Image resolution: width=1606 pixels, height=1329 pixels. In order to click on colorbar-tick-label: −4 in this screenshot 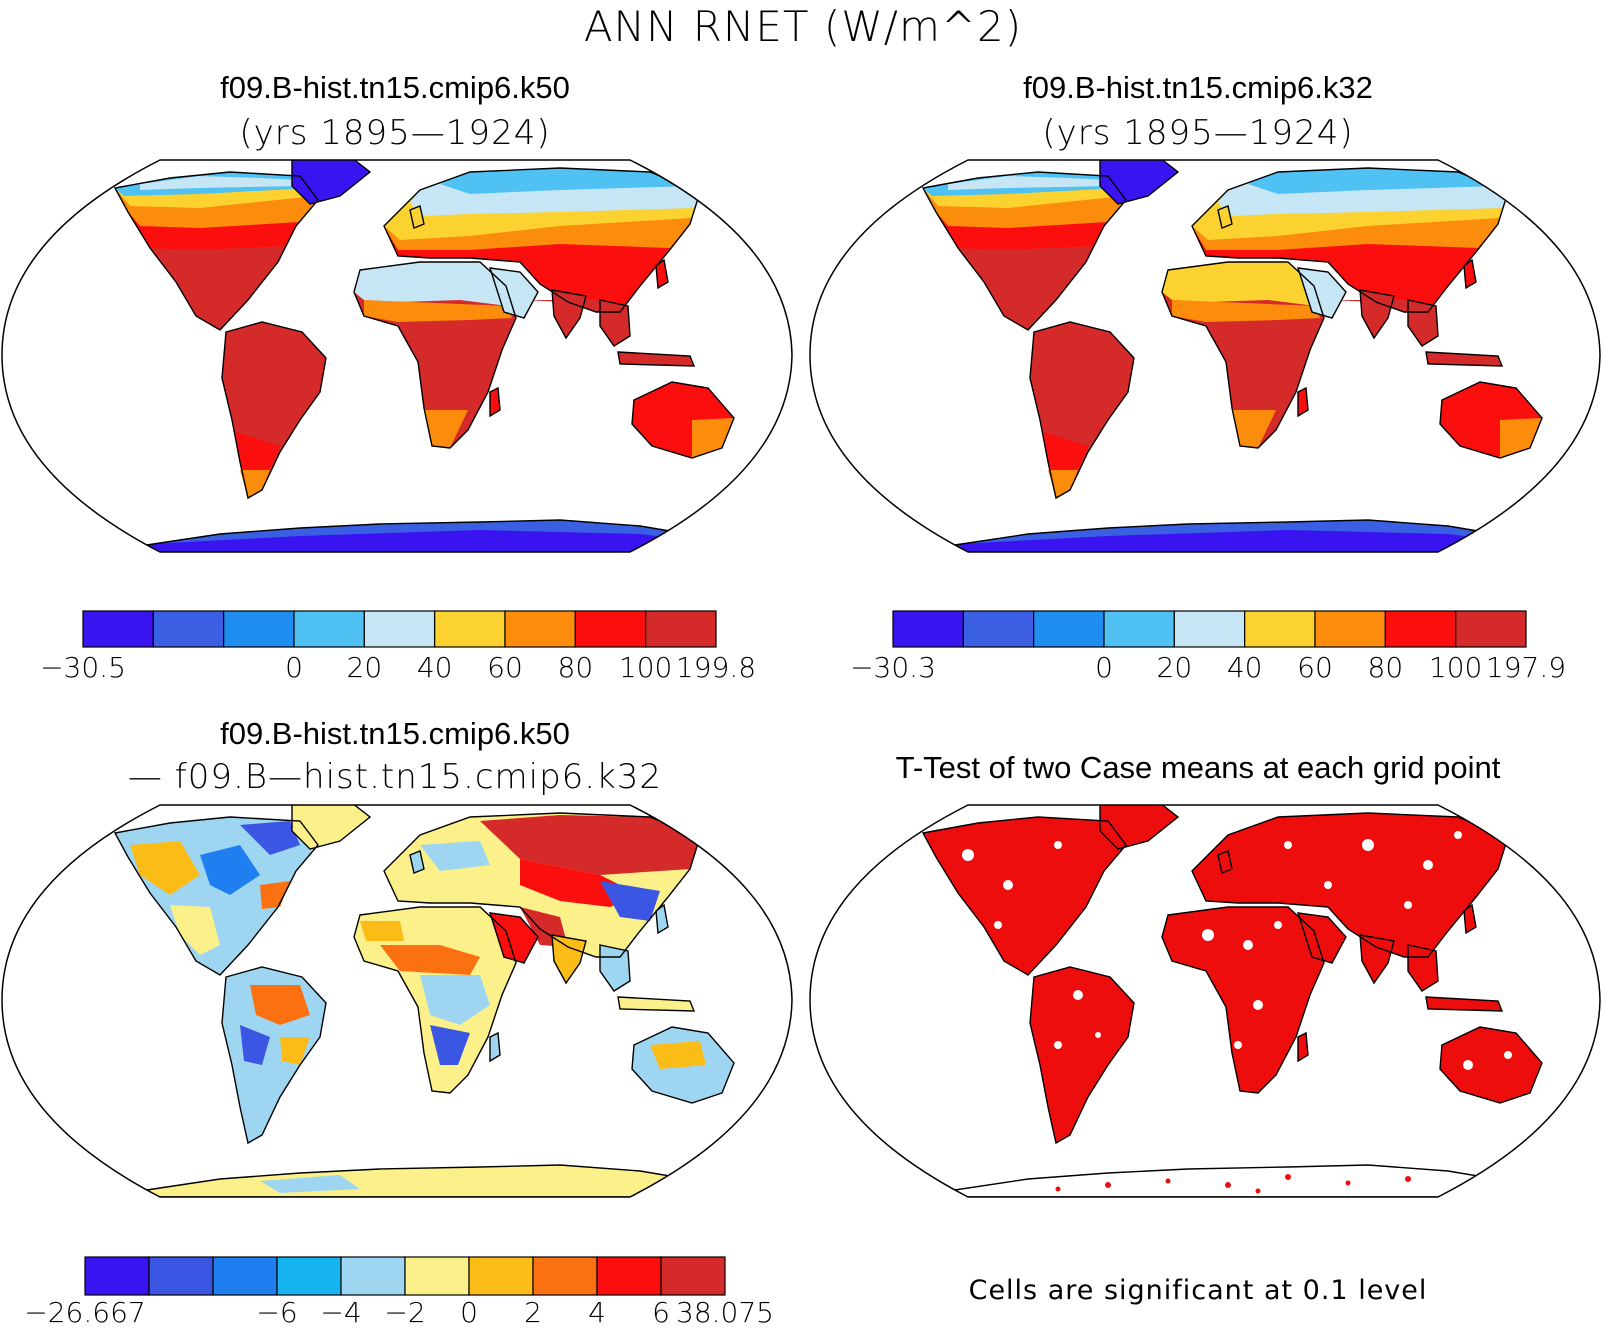, I will do `click(341, 1312)`.